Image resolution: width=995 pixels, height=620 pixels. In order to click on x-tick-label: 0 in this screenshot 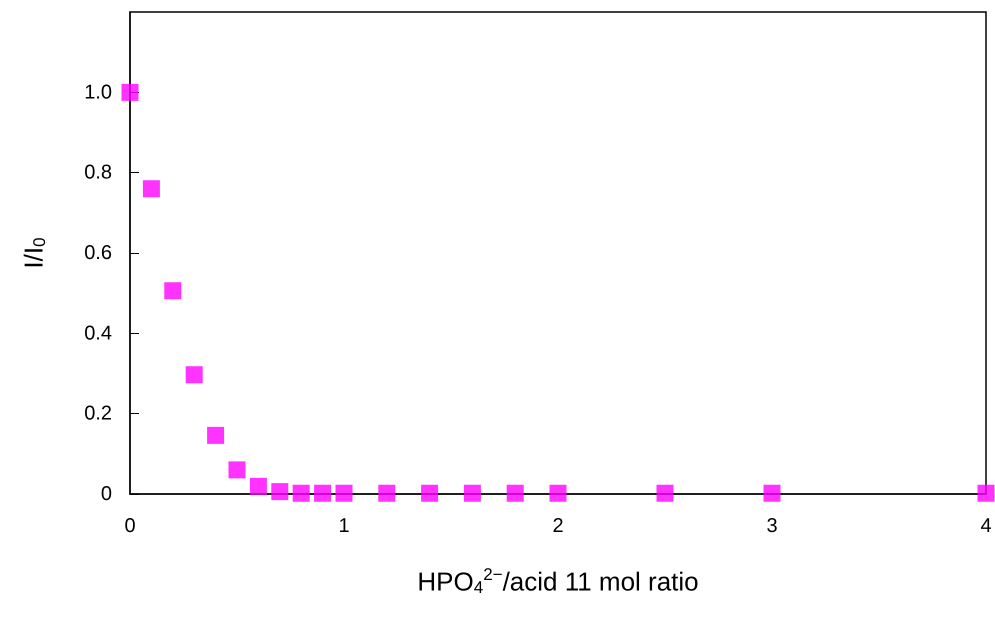, I will do `click(130, 526)`.